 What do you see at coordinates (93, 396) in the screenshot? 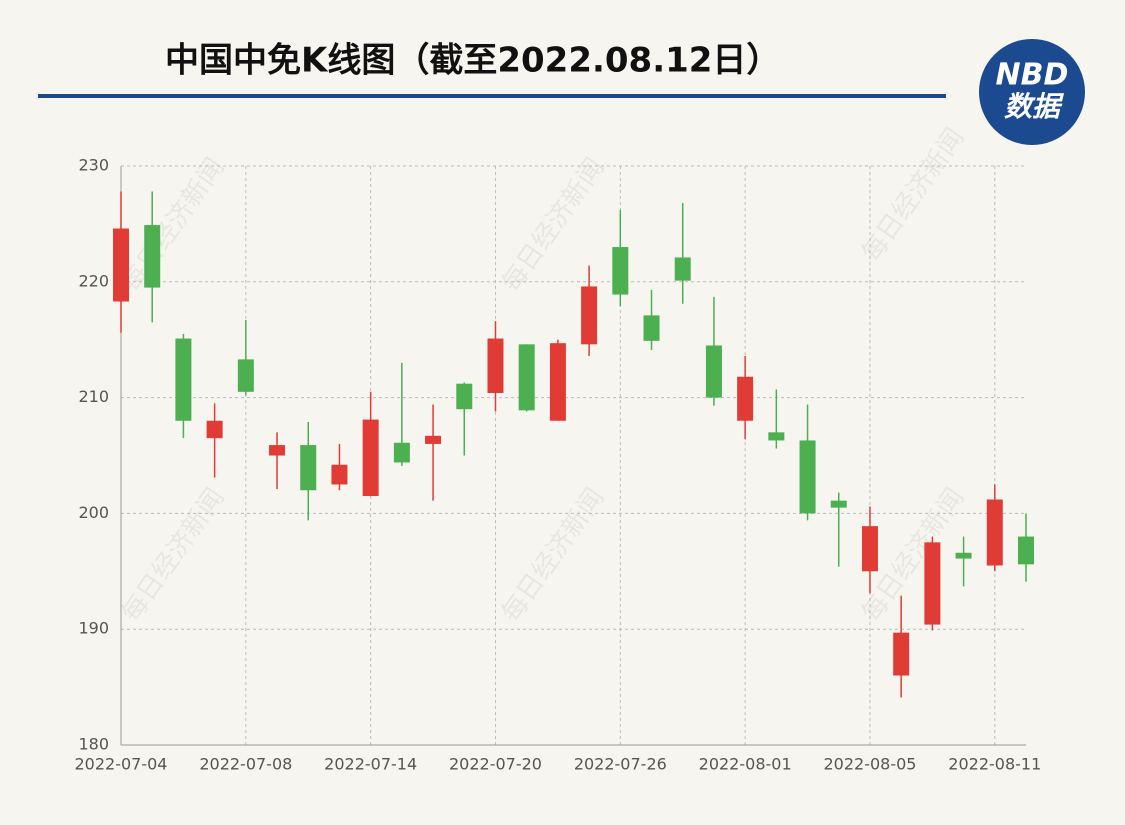
I see `y-tick-label: 210` at bounding box center [93, 396].